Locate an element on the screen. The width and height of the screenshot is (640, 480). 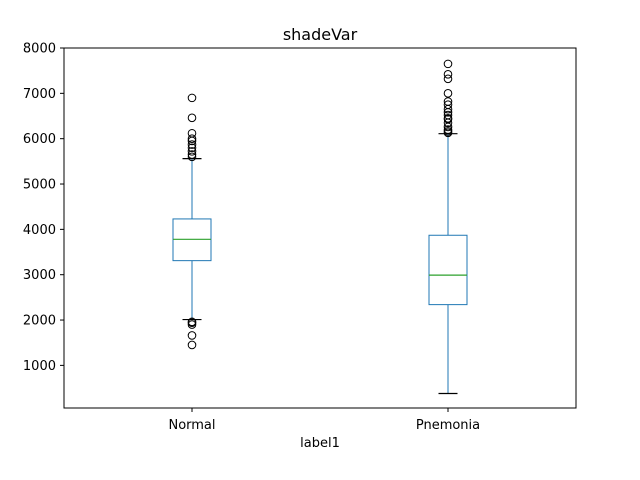
x-axis: Normal Pnemonia is located at coordinates (324, 420).